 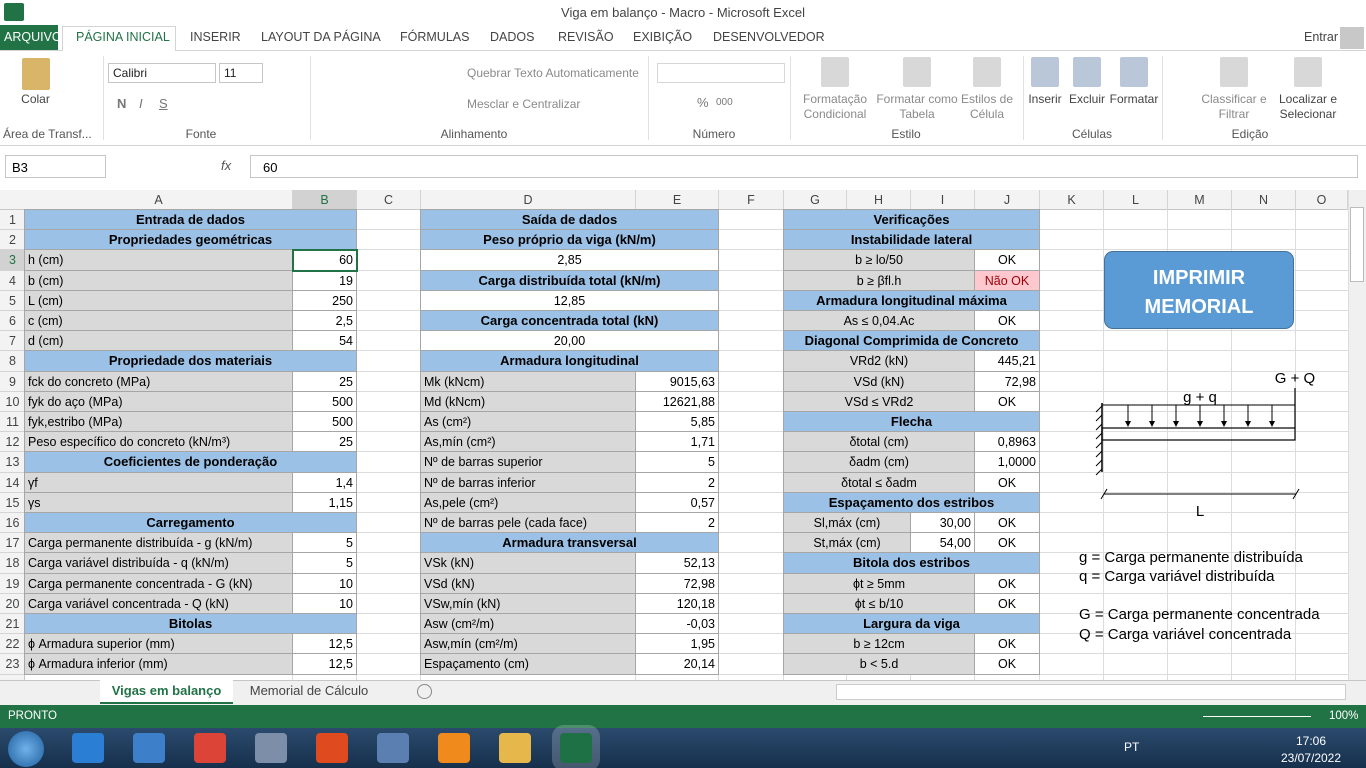 What do you see at coordinates (103, 98) in the screenshot?
I see `group-separator` at bounding box center [103, 98].